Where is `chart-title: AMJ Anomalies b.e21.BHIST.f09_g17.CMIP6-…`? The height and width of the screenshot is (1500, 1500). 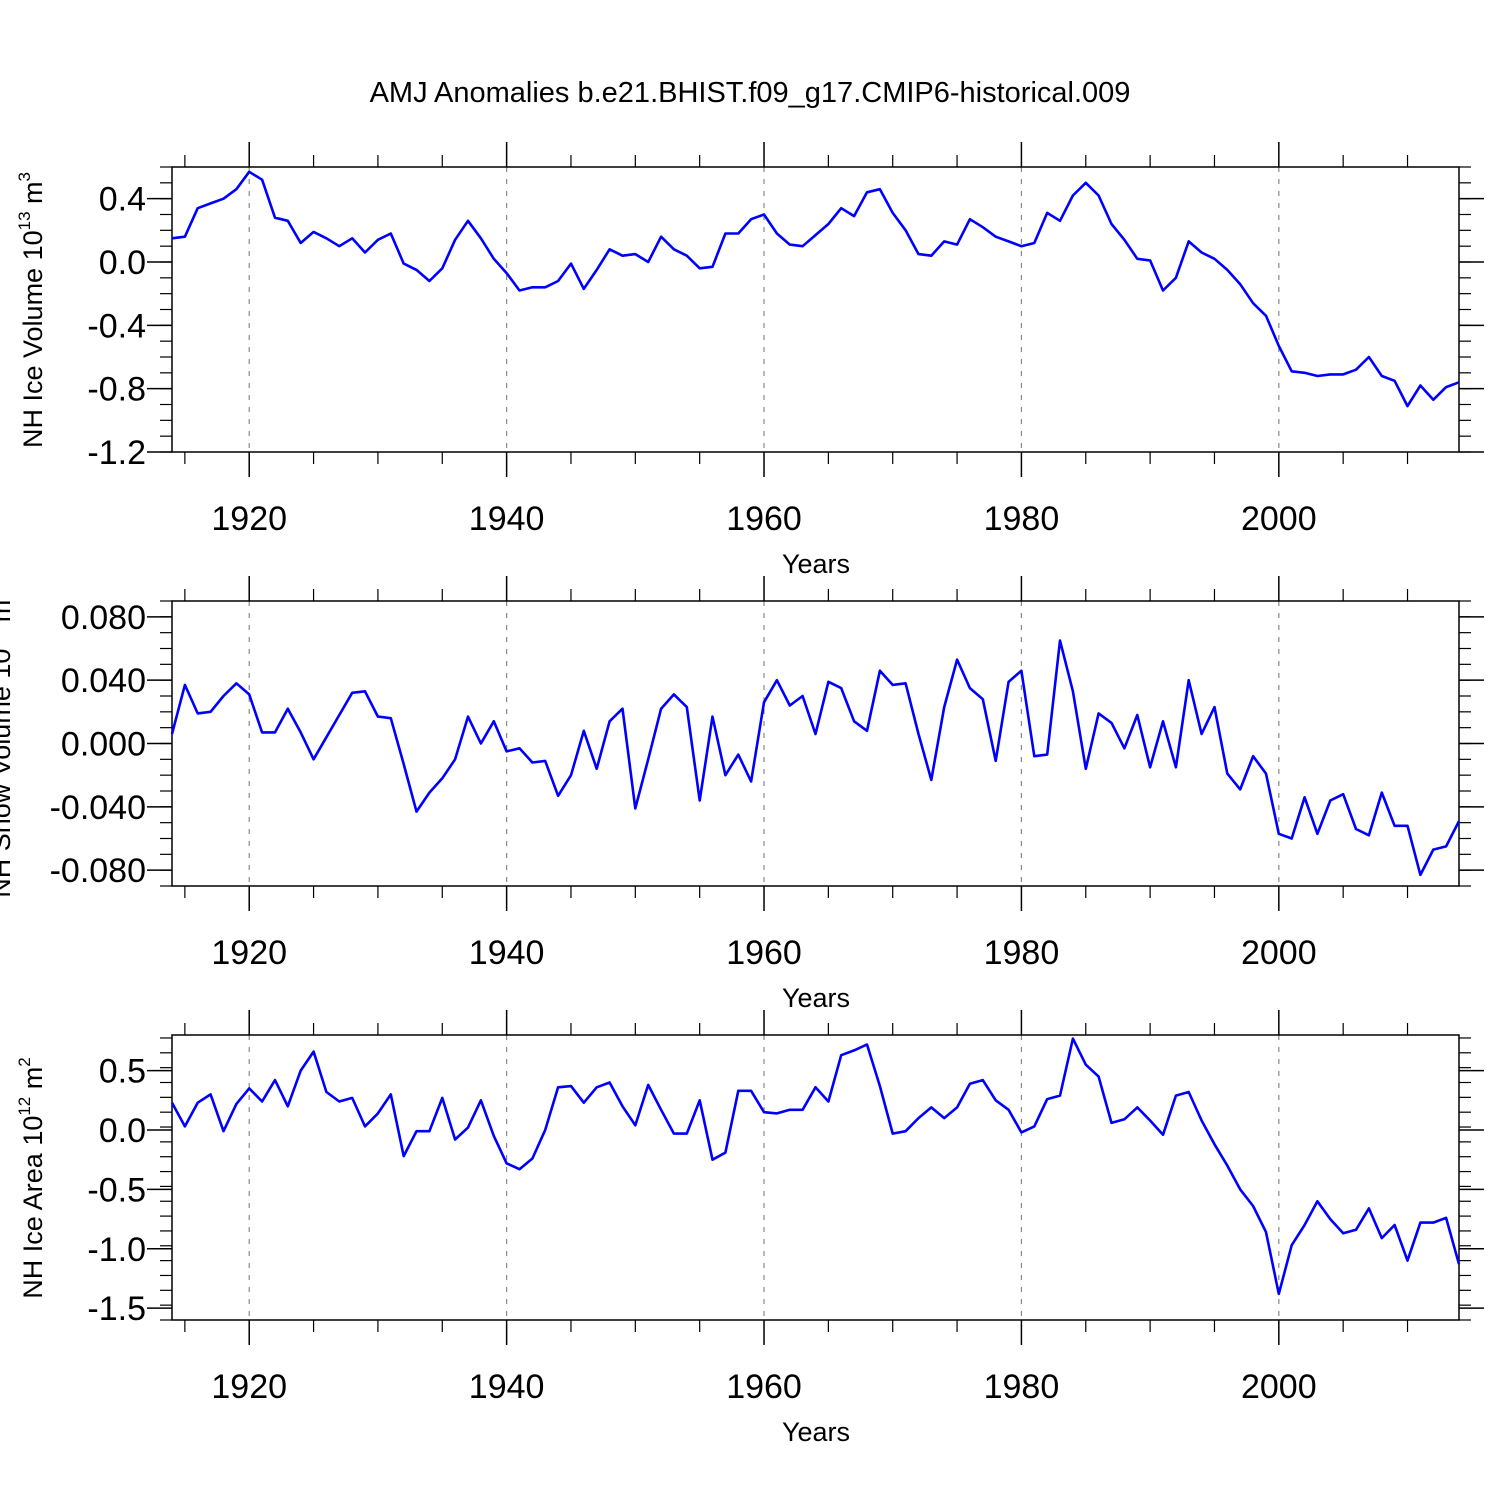
chart-title: AMJ Anomalies b.e21.BHIST.f09_g17.CMIP6-… is located at coordinates (750, 93).